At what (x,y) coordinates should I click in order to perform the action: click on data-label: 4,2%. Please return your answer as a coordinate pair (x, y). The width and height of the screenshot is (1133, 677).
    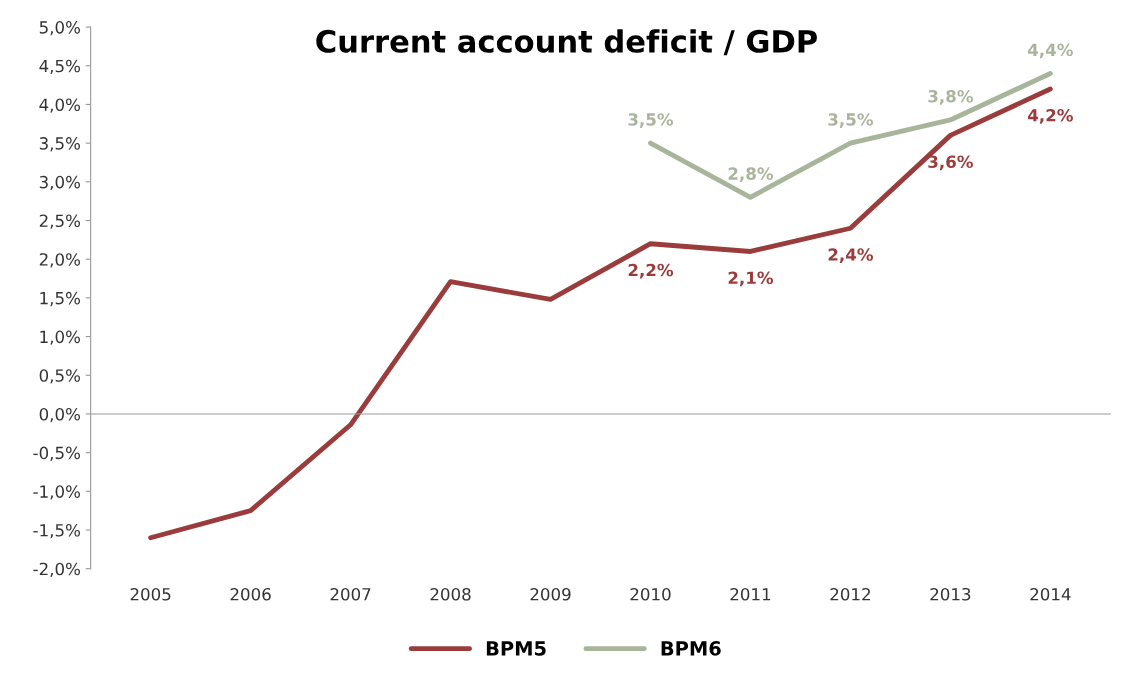
    Looking at the image, I should click on (1050, 116).